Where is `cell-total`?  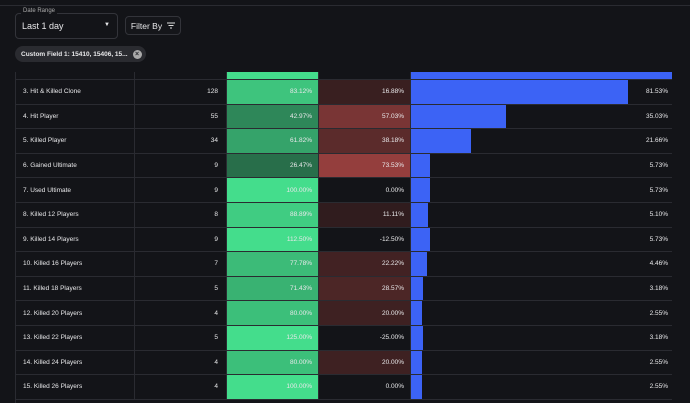 cell-total is located at coordinates (541, 75).